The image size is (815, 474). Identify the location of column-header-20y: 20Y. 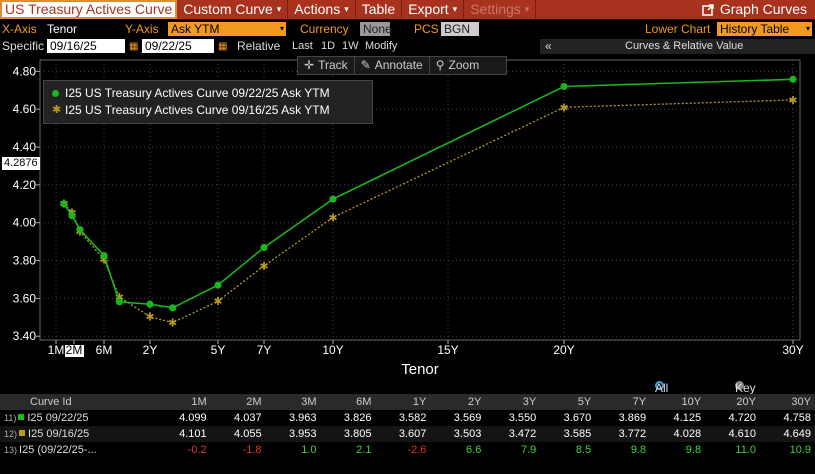
(732, 402).